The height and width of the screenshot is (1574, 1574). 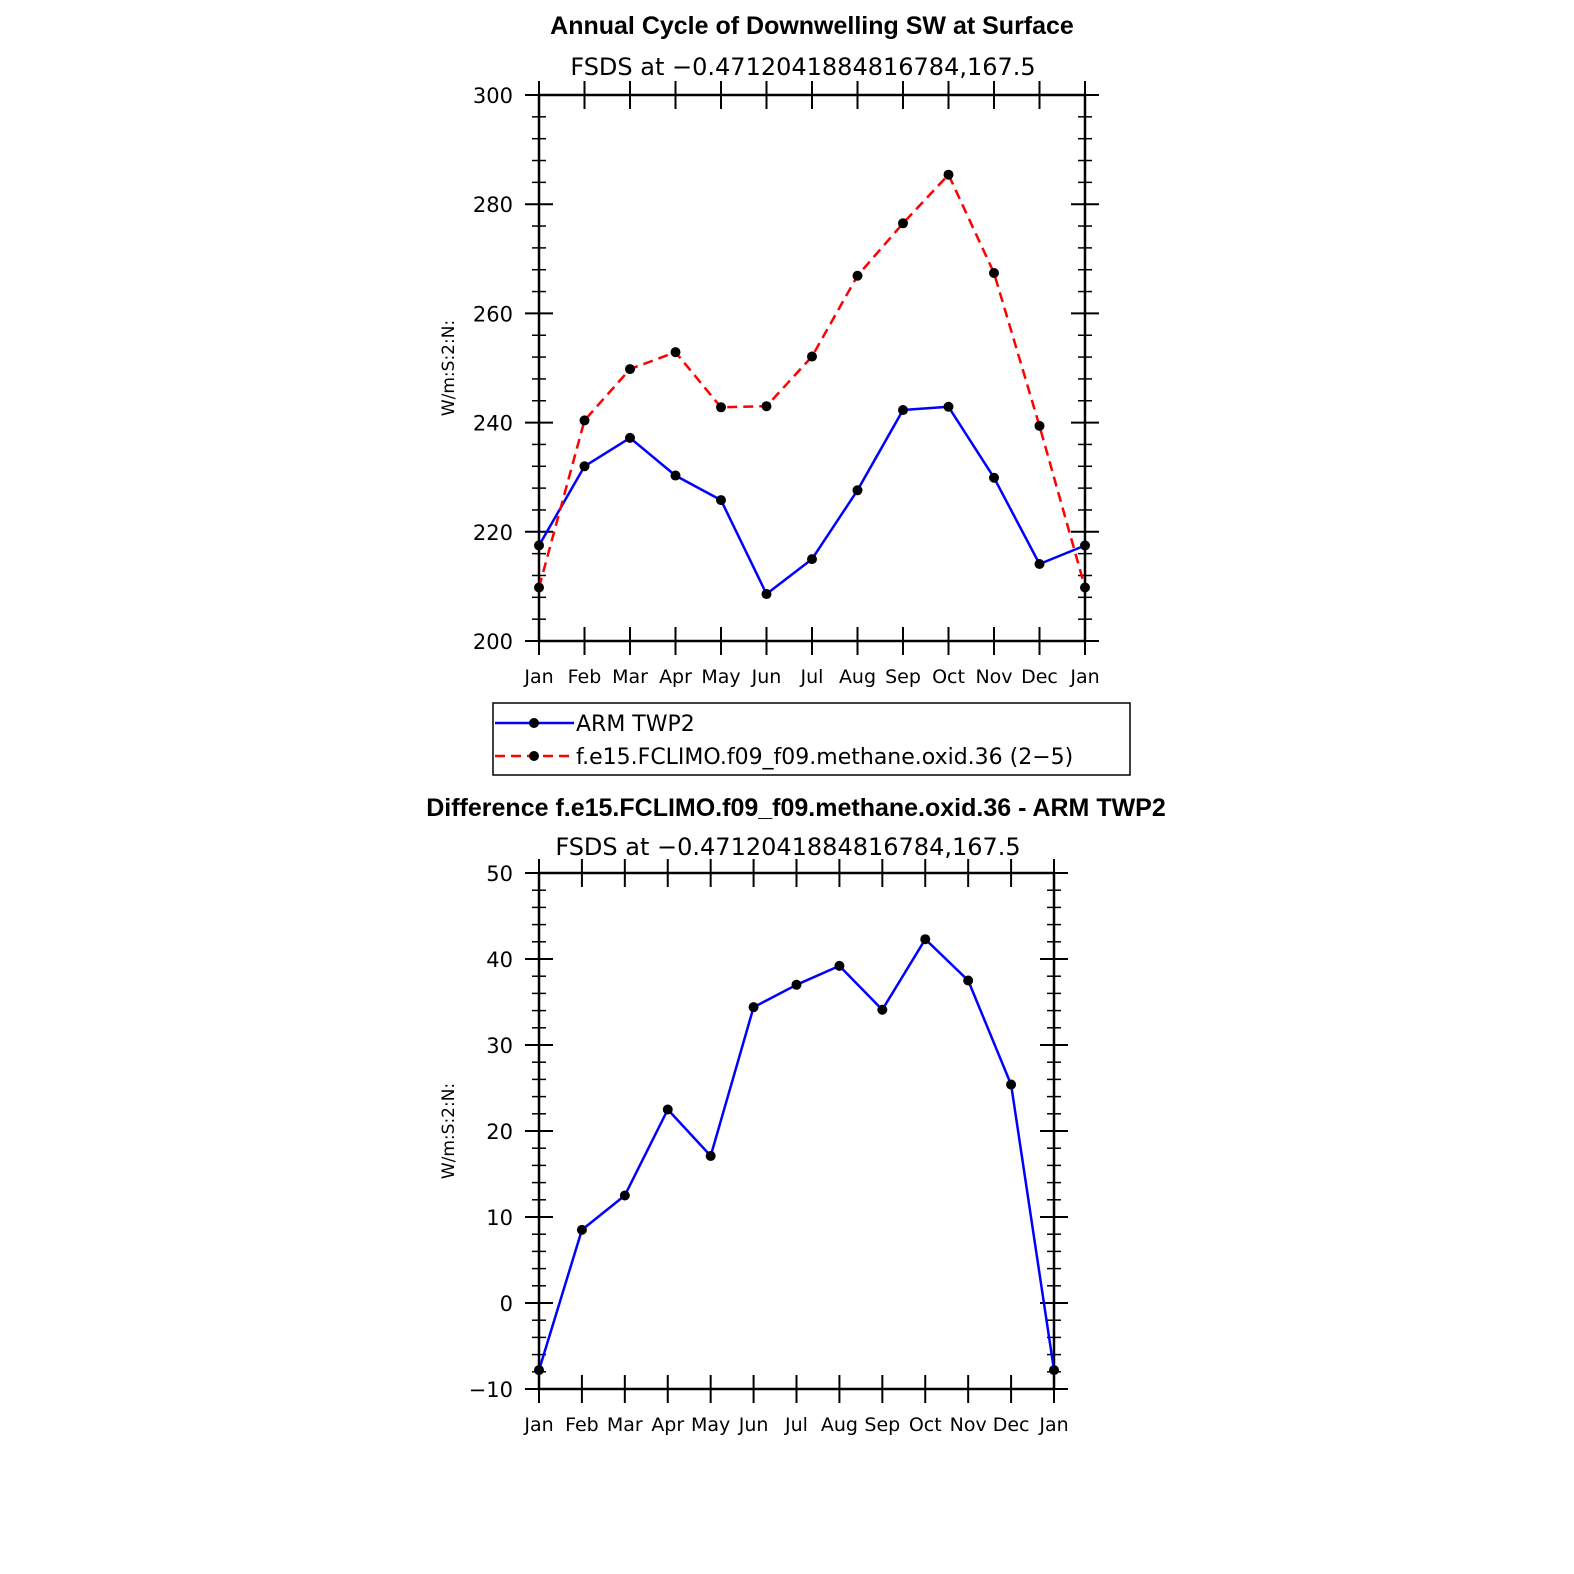 I want to click on bottom-xtick-label: Mar, so click(x=625, y=1425).